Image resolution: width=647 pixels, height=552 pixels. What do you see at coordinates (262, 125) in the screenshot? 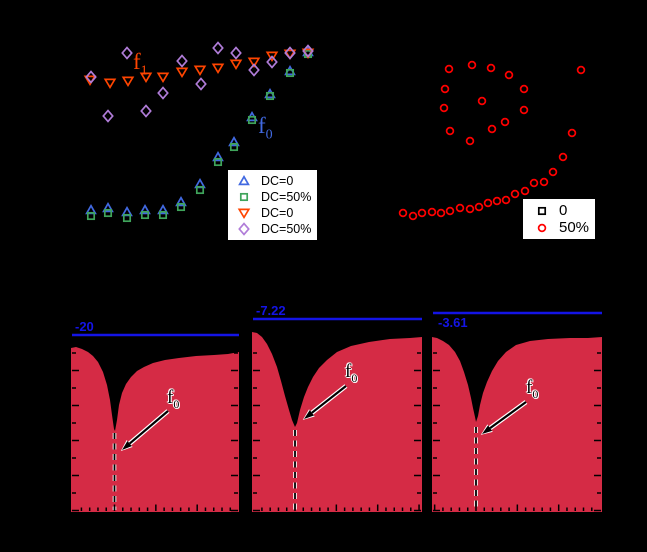
I see `f0-annotation-text: f` at bounding box center [262, 125].